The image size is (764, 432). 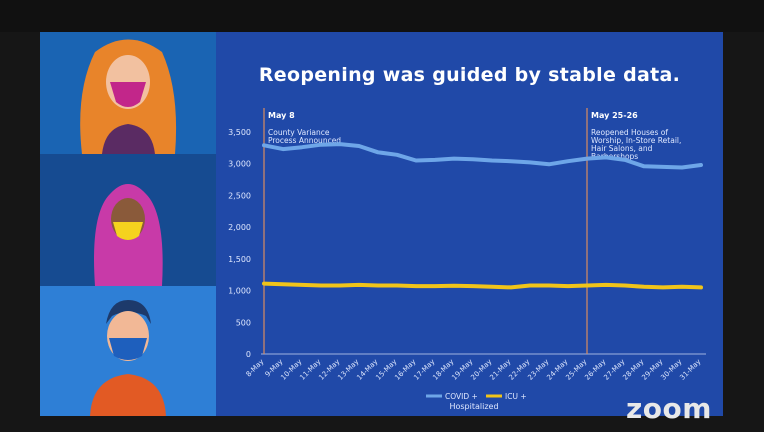 I want to click on video-right-bar, so click(x=743, y=224).